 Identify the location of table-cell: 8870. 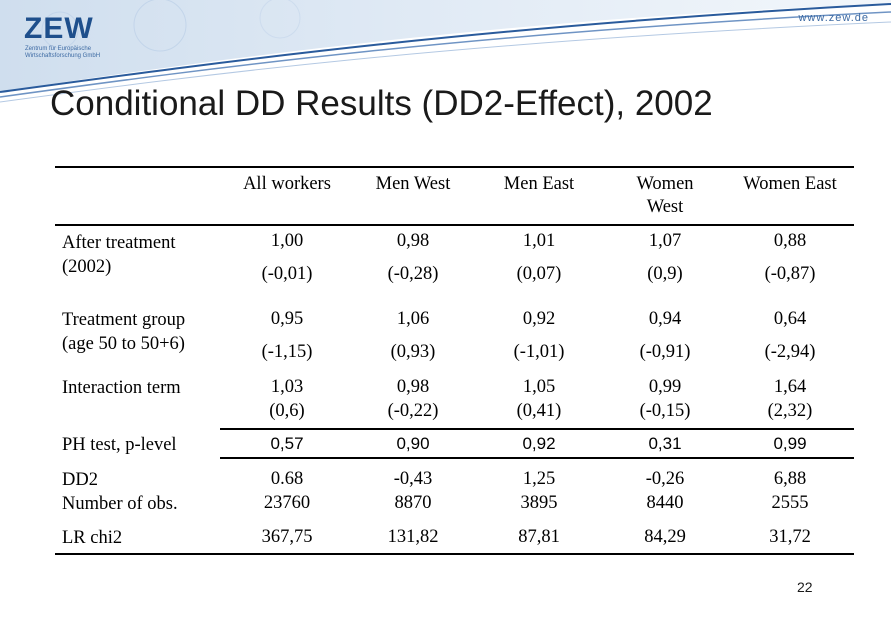
(413, 503).